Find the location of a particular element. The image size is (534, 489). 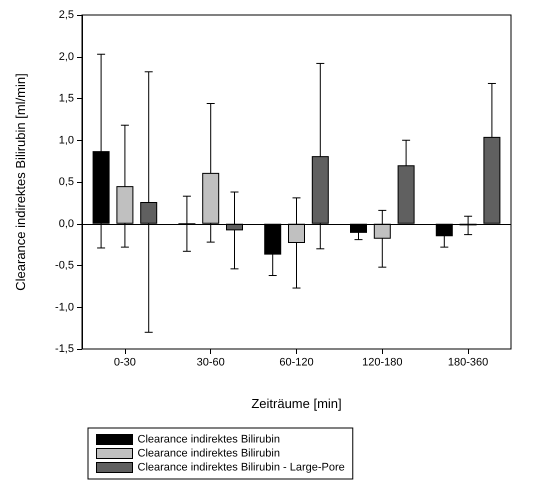

y-tick-label: 1,0 is located at coordinates (66, 140).